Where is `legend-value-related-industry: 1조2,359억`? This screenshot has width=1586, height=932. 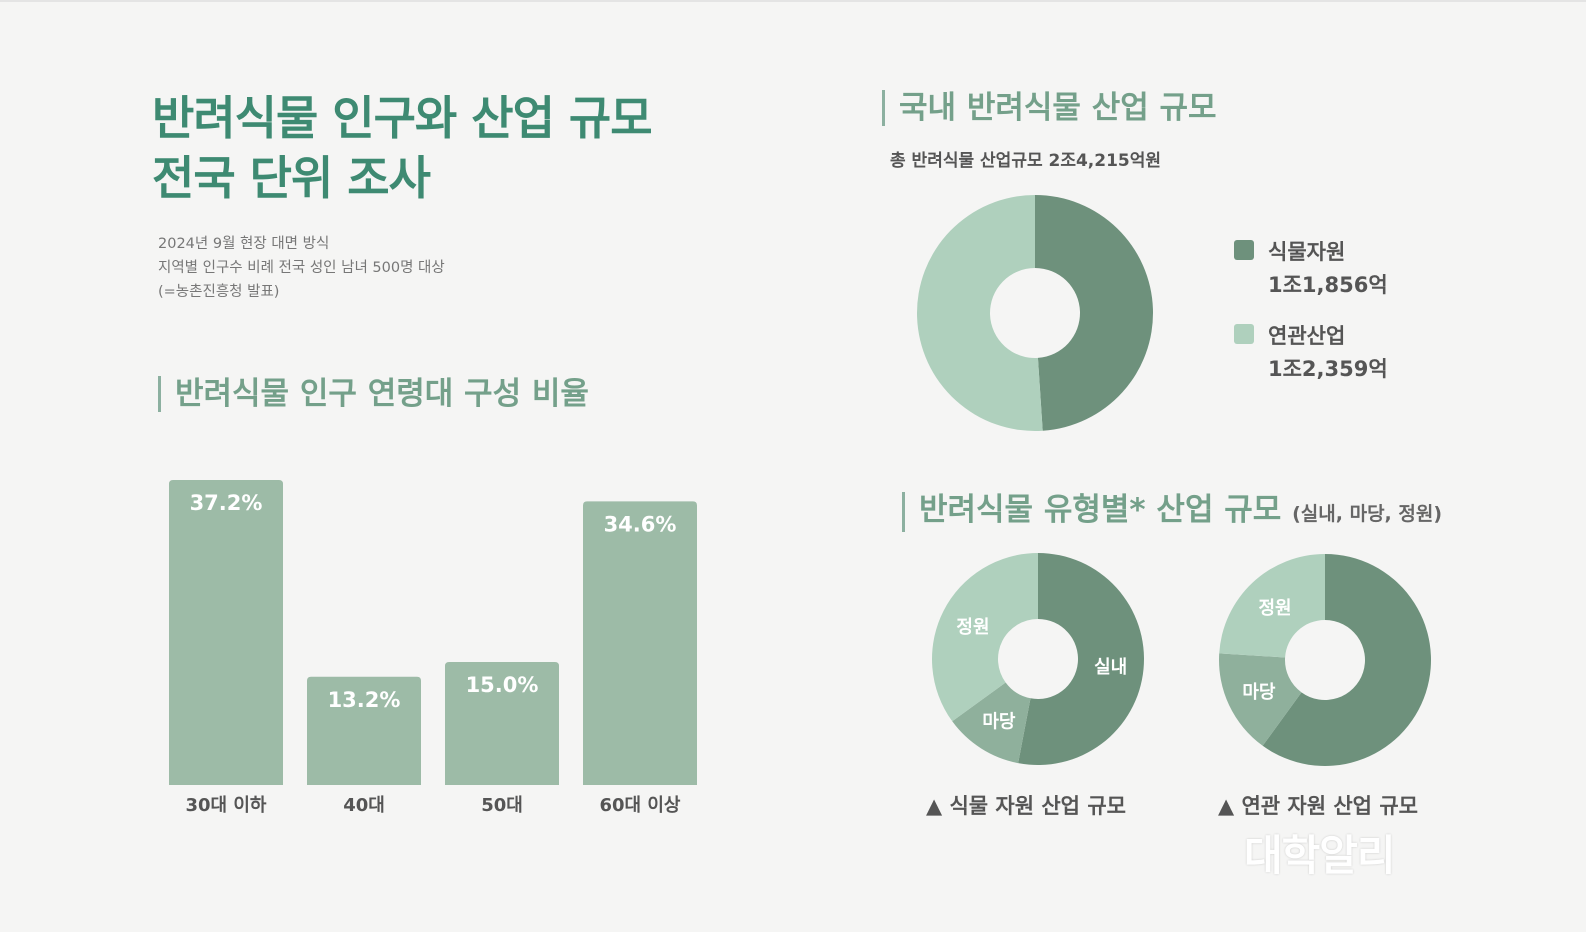 legend-value-related-industry: 1조2,359억 is located at coordinates (1328, 369).